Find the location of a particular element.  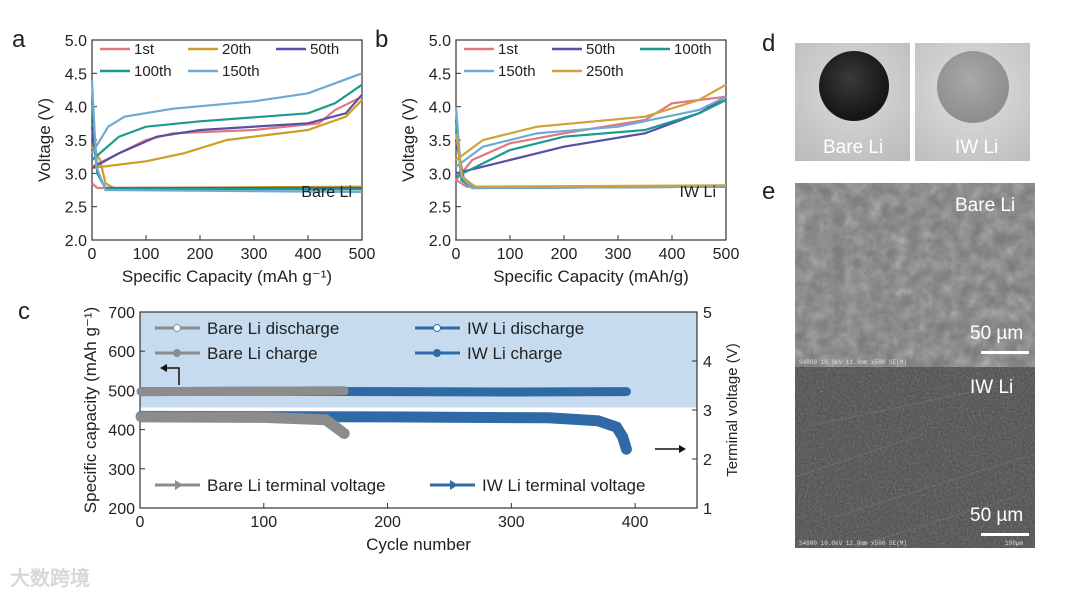

charge-curve-1st is located at coordinates (591, 138).